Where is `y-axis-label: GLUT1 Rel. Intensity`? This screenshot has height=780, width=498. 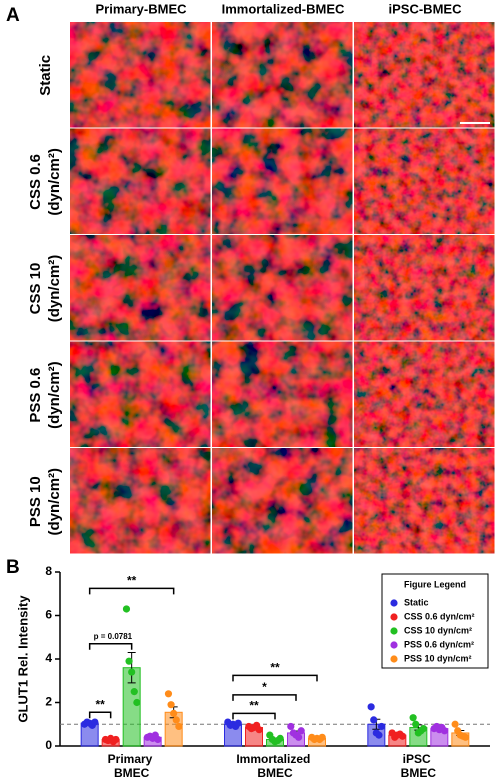
y-axis-label: GLUT1 Rel. Intensity is located at coordinates (22, 659).